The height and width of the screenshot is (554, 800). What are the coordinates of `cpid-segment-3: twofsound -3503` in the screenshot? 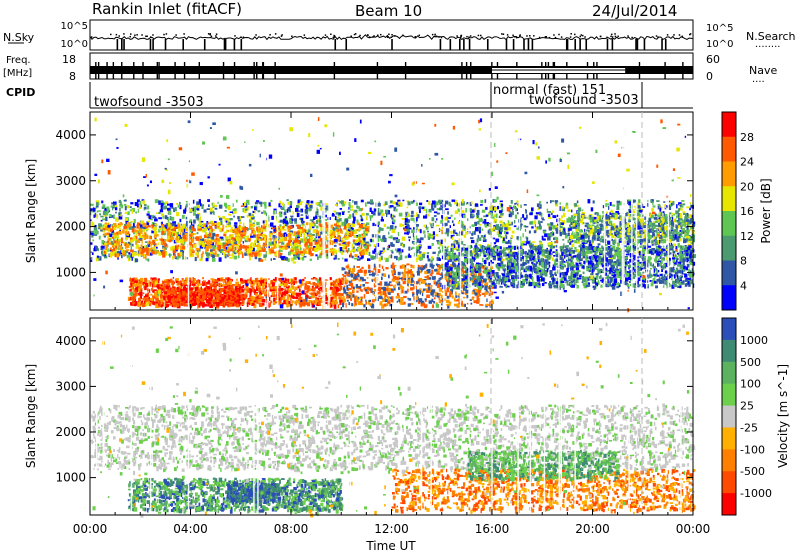 It's located at (584, 100).